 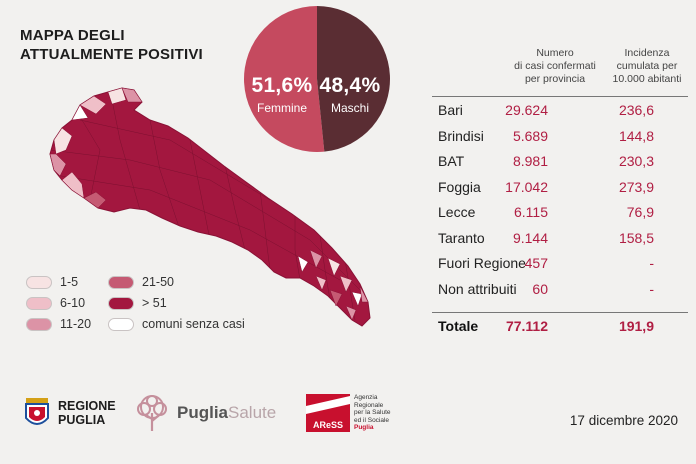 I want to click on aress-line: Agenzia, so click(x=366, y=397).